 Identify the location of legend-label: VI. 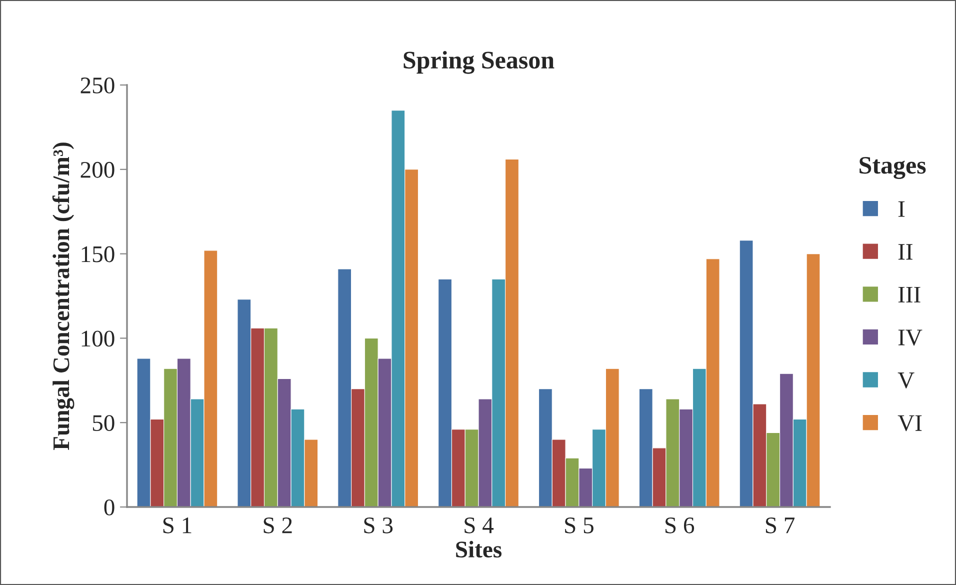
(910, 423).